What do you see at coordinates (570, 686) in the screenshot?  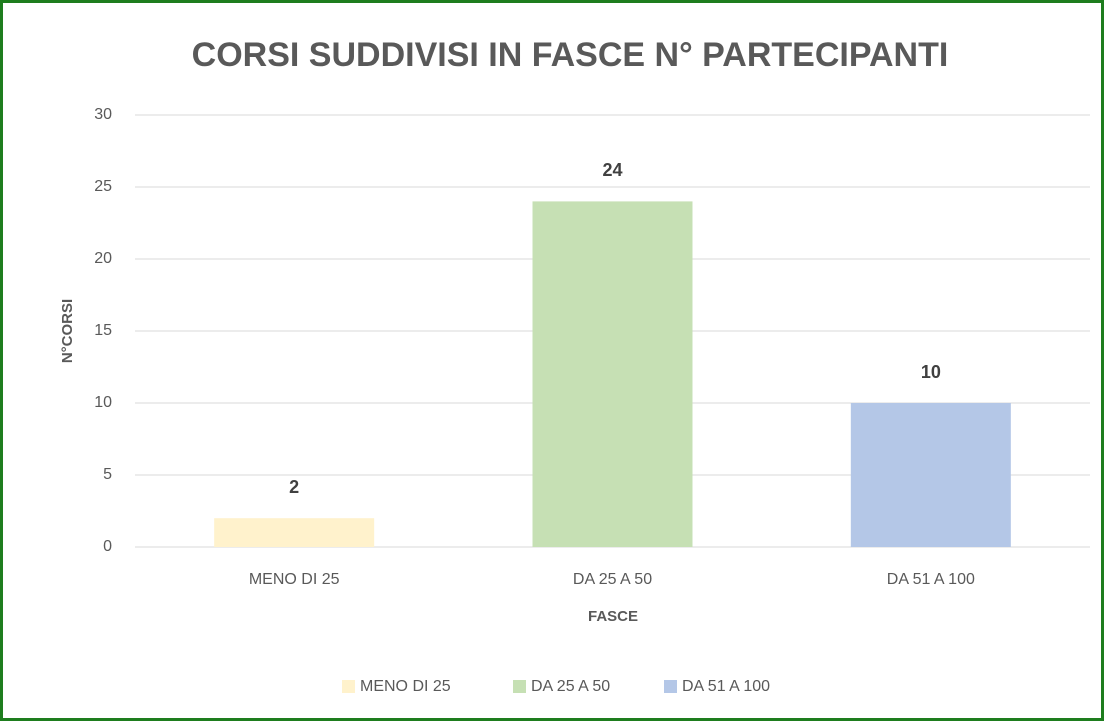 I see `legend-label: DA 25 A 50` at bounding box center [570, 686].